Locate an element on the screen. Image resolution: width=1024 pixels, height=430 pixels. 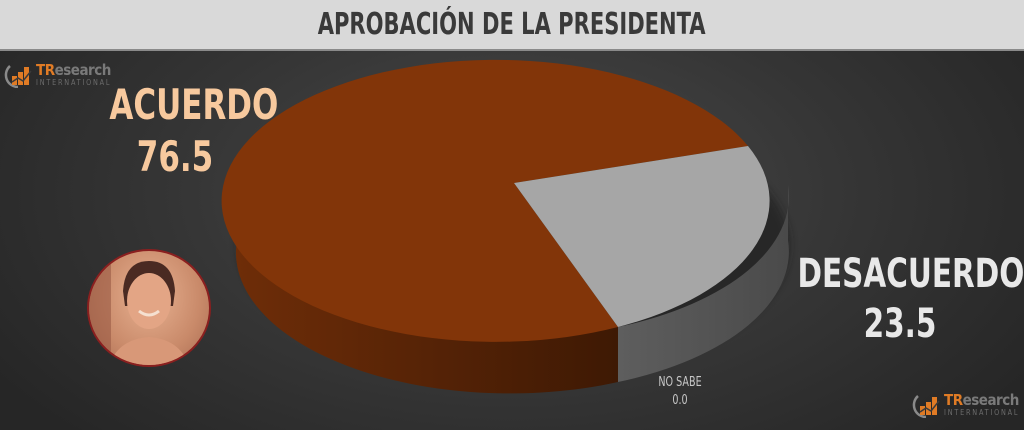
avatar is located at coordinates (149, 308).